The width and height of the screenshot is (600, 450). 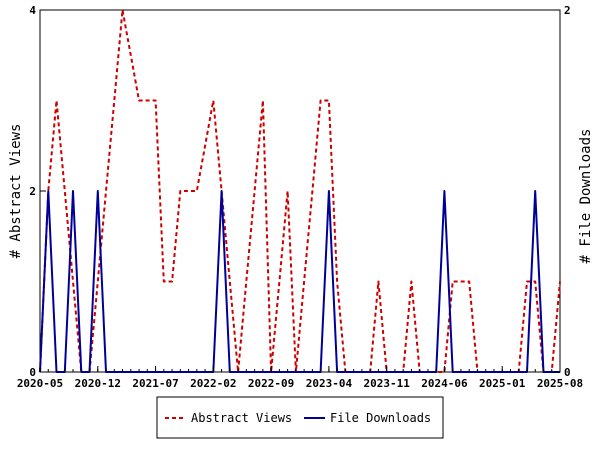 I want to click on x-tick-label: 2021-07, so click(x=155, y=383).